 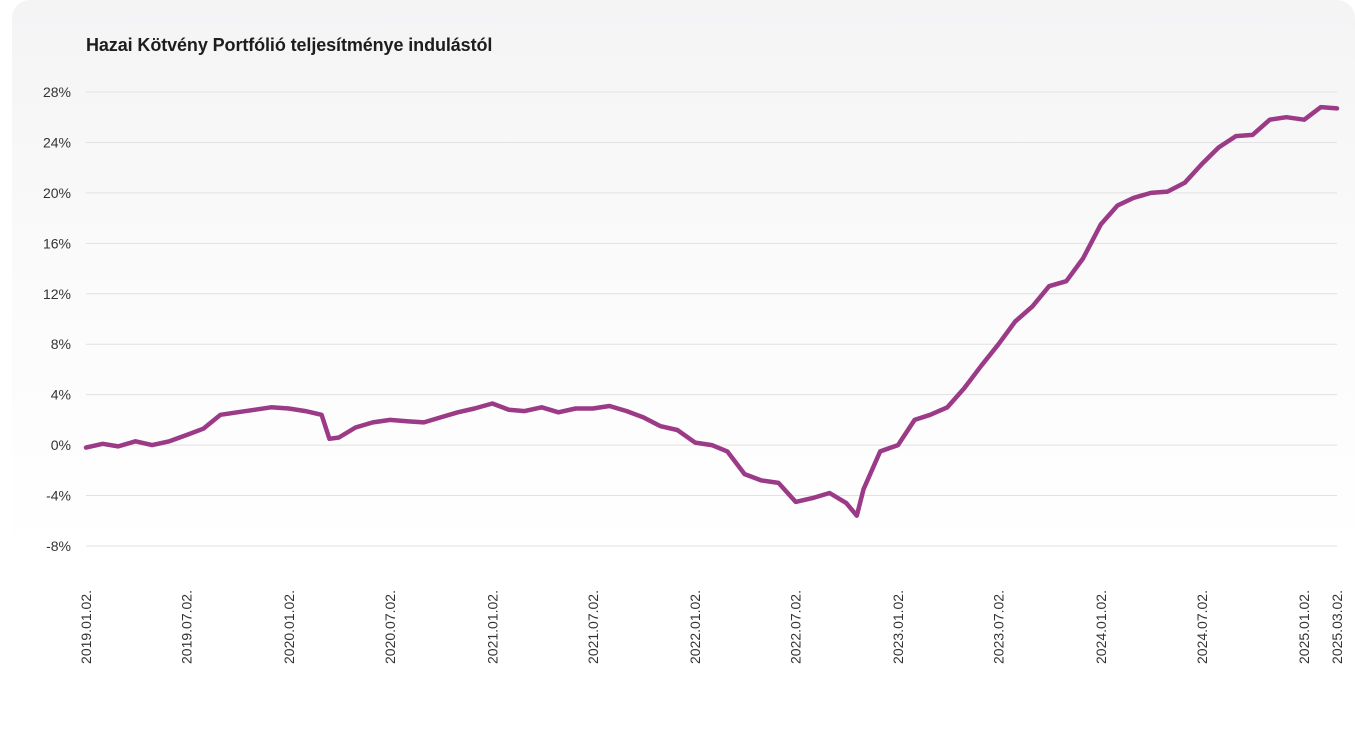 I want to click on x-tick-label: 2019.07.02., so click(x=187, y=627).